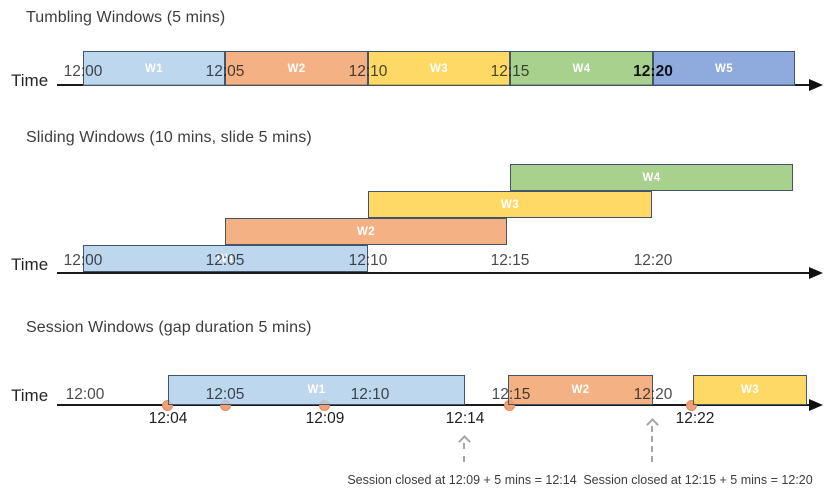  Describe the element at coordinates (698, 480) in the screenshot. I see `session-annotation: Session closed at 12:15 + 5 mins = 12:20` at that location.